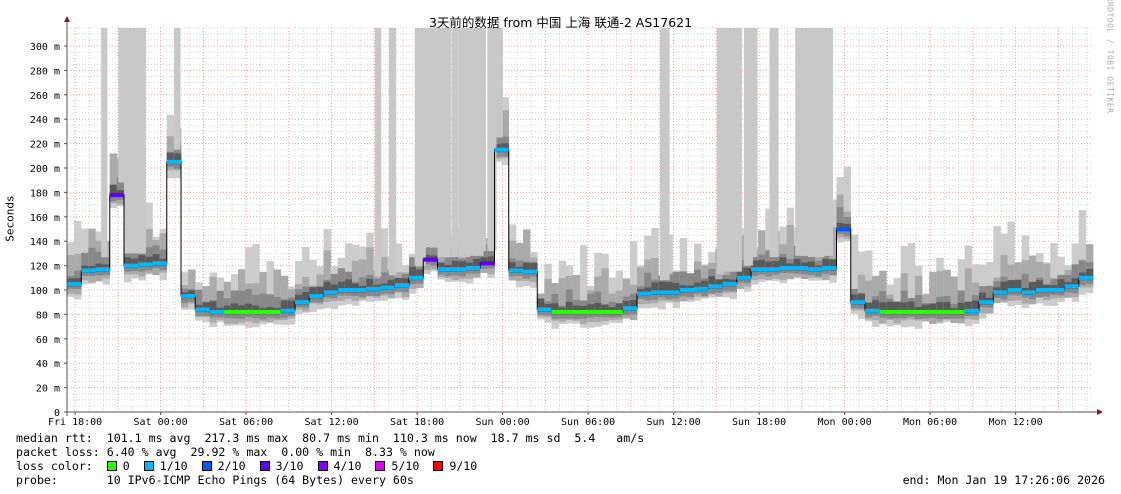  I want to click on x-tick-label: Mon 00:00, so click(845, 422).